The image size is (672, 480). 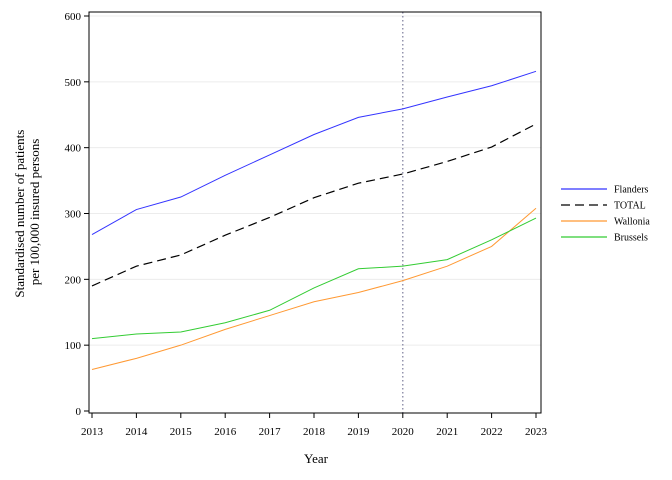 I want to click on y-tick-label-400: 400, so click(x=73, y=149).